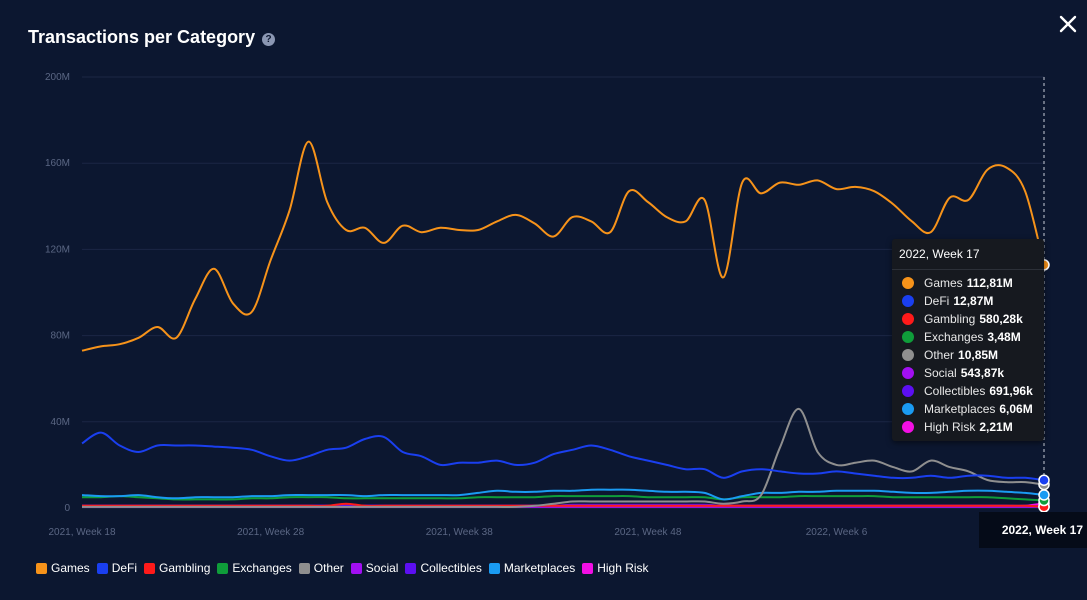 This screenshot has height=600, width=1087. What do you see at coordinates (1004, 337) in the screenshot?
I see `tooltip-series-value: 3,48M` at bounding box center [1004, 337].